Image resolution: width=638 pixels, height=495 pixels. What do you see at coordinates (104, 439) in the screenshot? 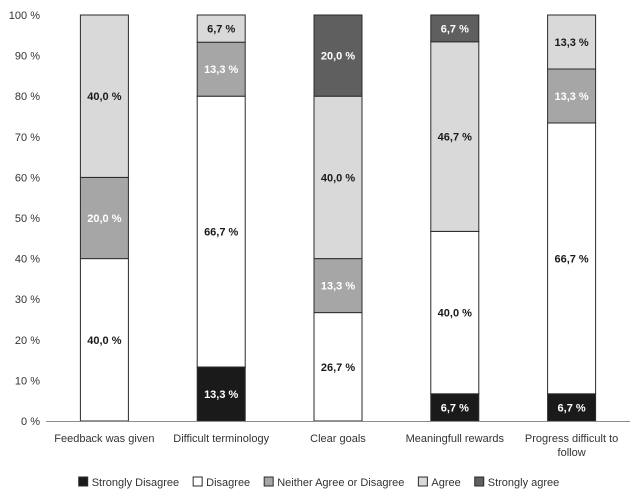
I see `x-category-label: Feedback was given` at bounding box center [104, 439].